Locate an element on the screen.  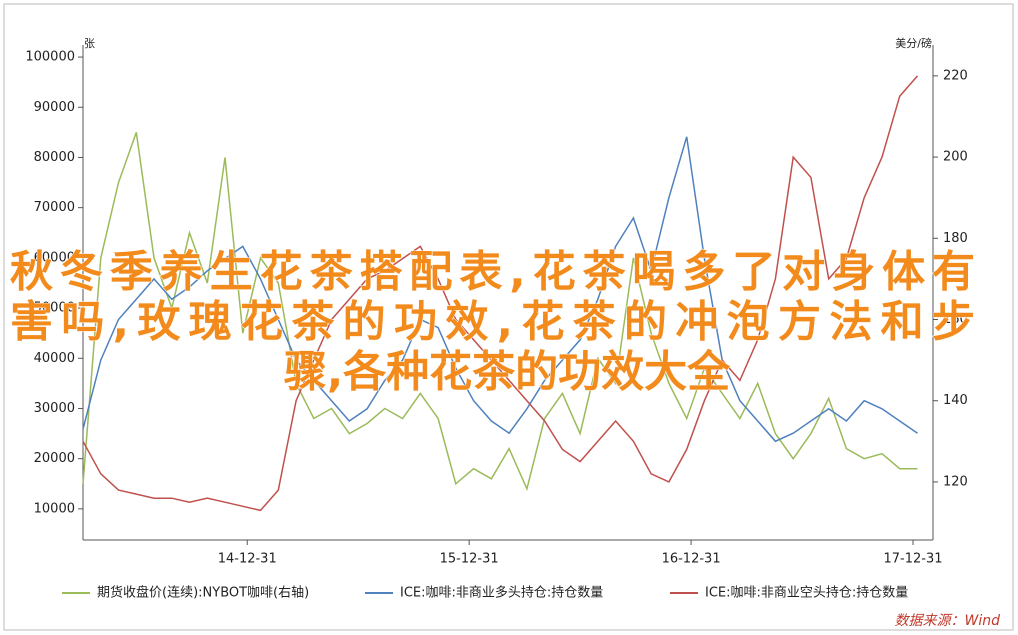
x-tick-label: 17-12-31 is located at coordinates (913, 559).